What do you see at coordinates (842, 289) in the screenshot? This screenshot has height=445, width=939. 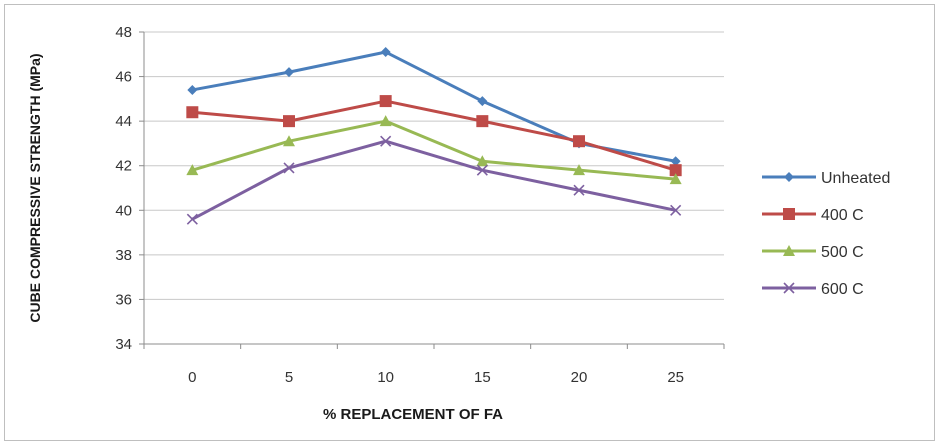 I see `legend-label-600-c: 600 C` at bounding box center [842, 289].